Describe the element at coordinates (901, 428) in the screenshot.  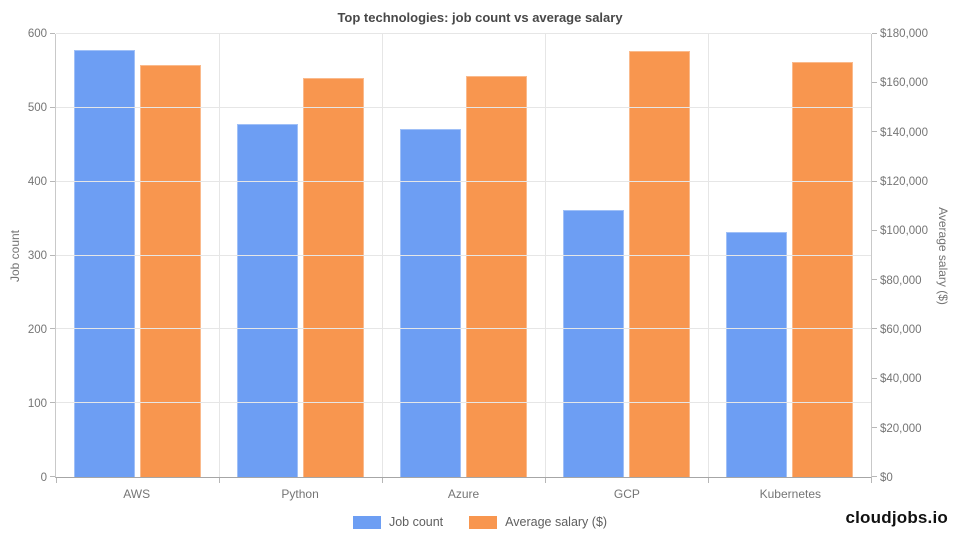
I see `right-tick-label: $20,000` at that location.